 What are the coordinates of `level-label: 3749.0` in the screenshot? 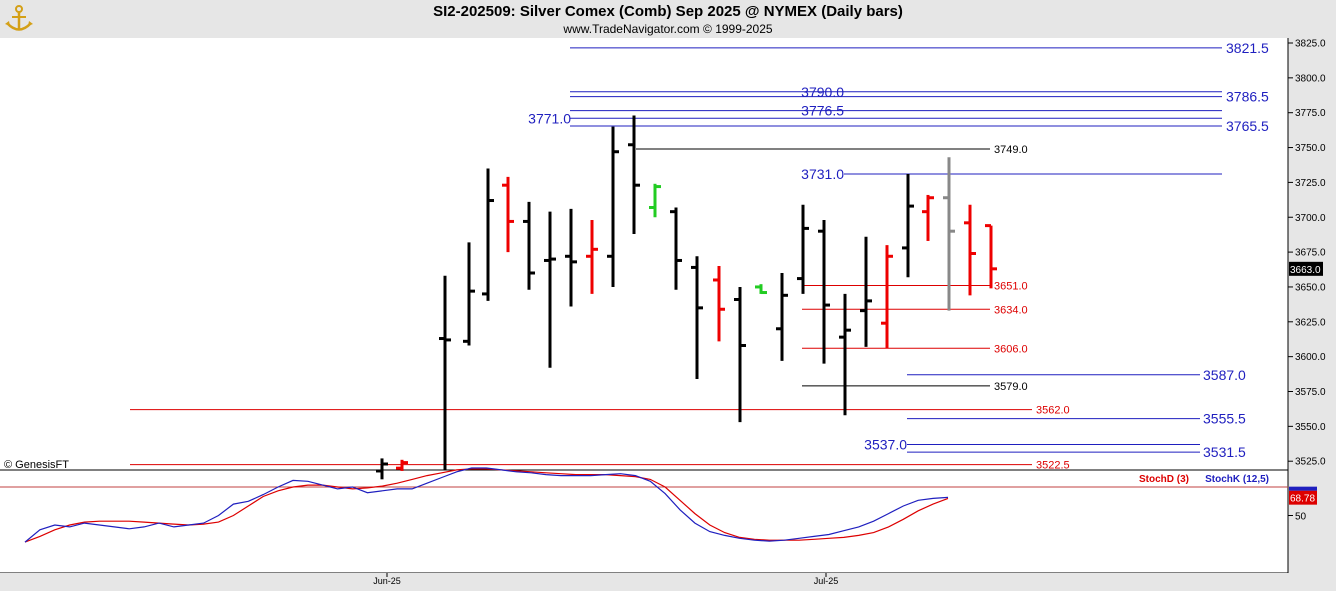 It's located at (1011, 150).